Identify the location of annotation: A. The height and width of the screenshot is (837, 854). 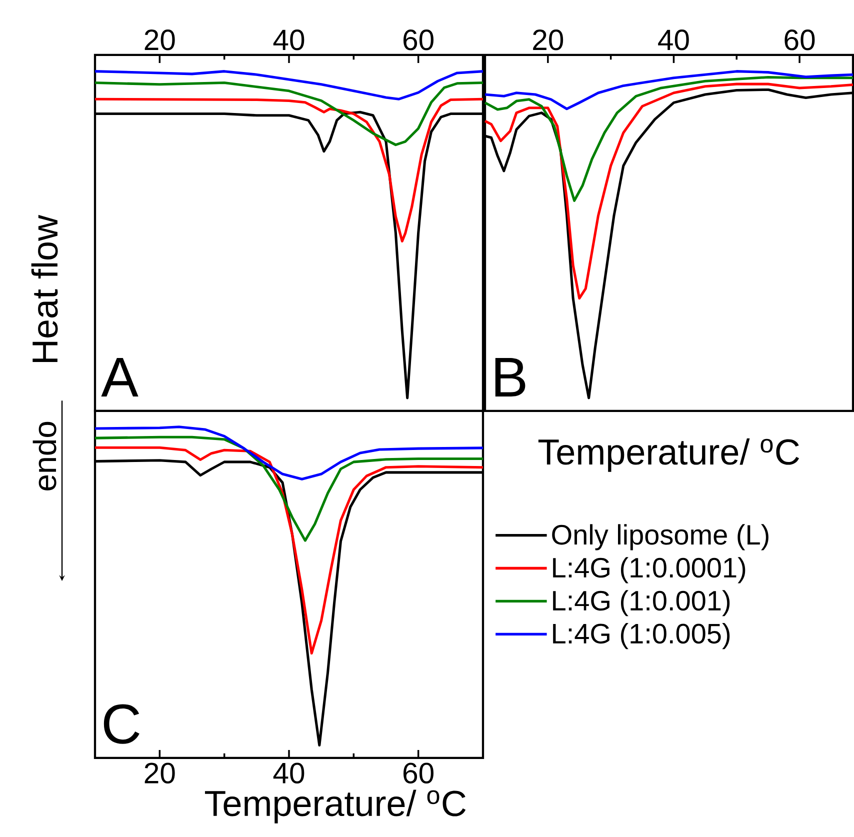
(119, 377).